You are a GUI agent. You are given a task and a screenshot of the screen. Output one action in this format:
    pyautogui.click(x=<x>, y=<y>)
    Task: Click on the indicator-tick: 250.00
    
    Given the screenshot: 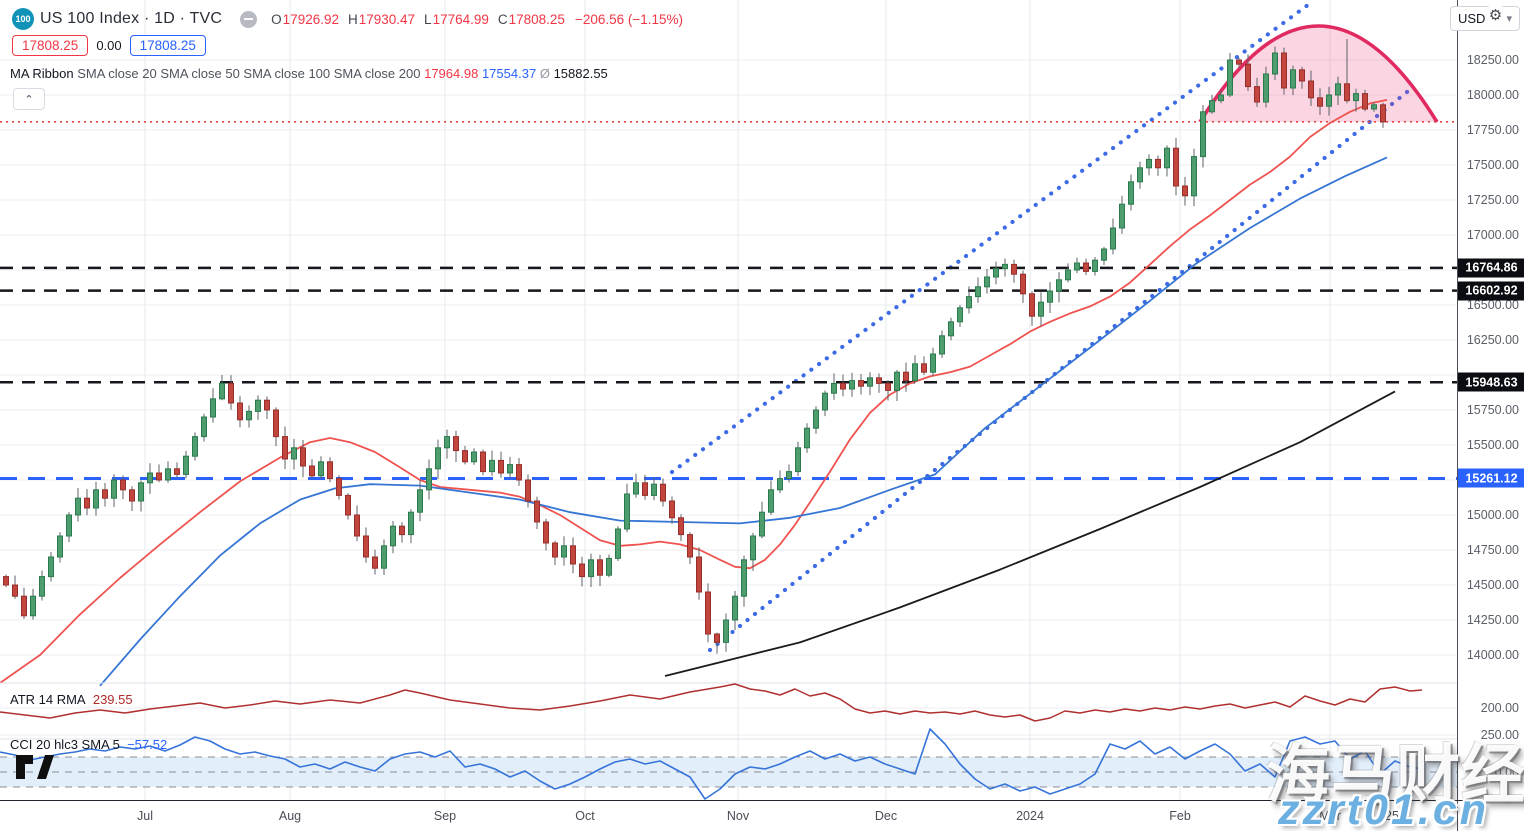 What is the action you would take?
    pyautogui.click(x=1499, y=735)
    